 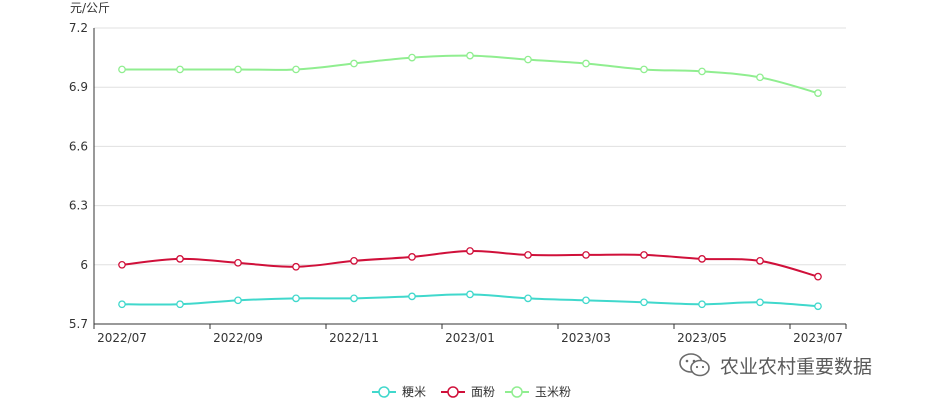 I want to click on legend-item: 玉米粉, so click(x=538, y=392).